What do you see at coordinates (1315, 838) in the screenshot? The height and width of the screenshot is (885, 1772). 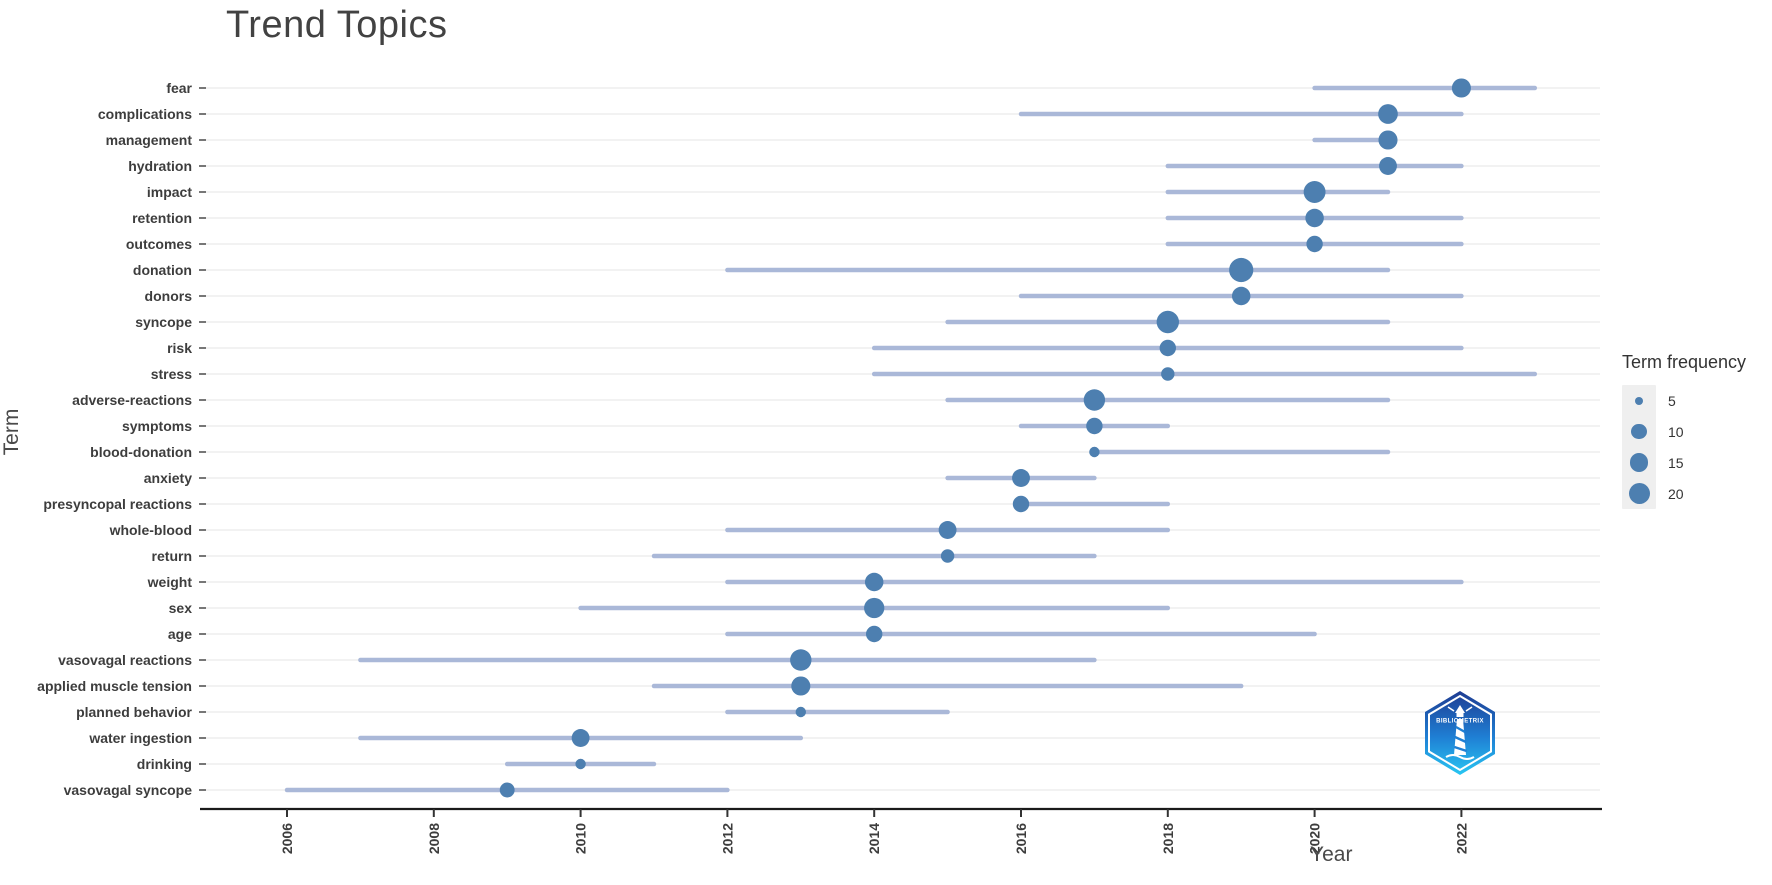 I see `x-tick-label: 2020` at bounding box center [1315, 838].